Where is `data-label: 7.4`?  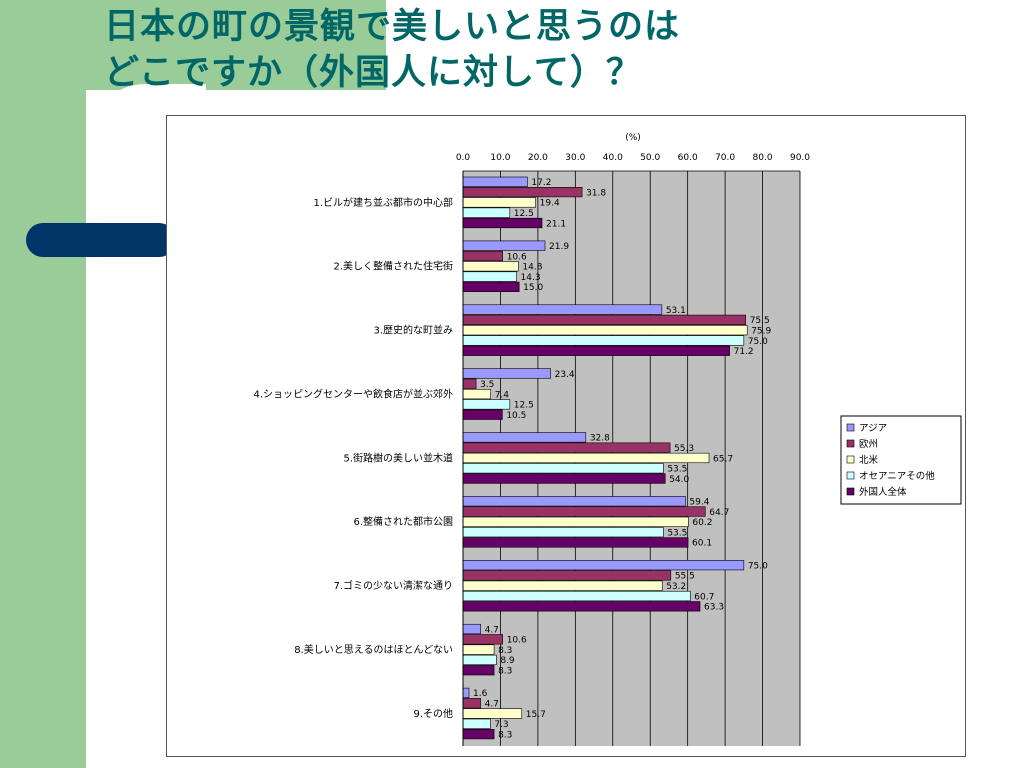
data-label: 7.4 is located at coordinates (502, 395).